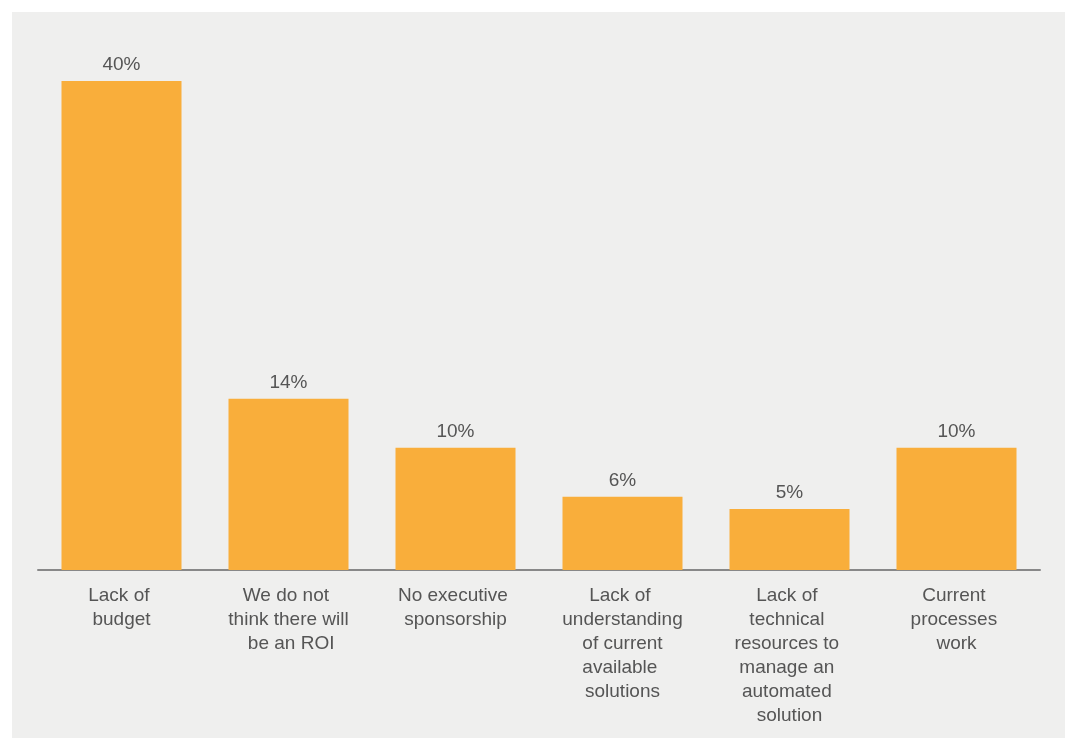 The height and width of the screenshot is (738, 1065). What do you see at coordinates (455, 606) in the screenshot?
I see `x-tick-label: No executive sponsorship` at bounding box center [455, 606].